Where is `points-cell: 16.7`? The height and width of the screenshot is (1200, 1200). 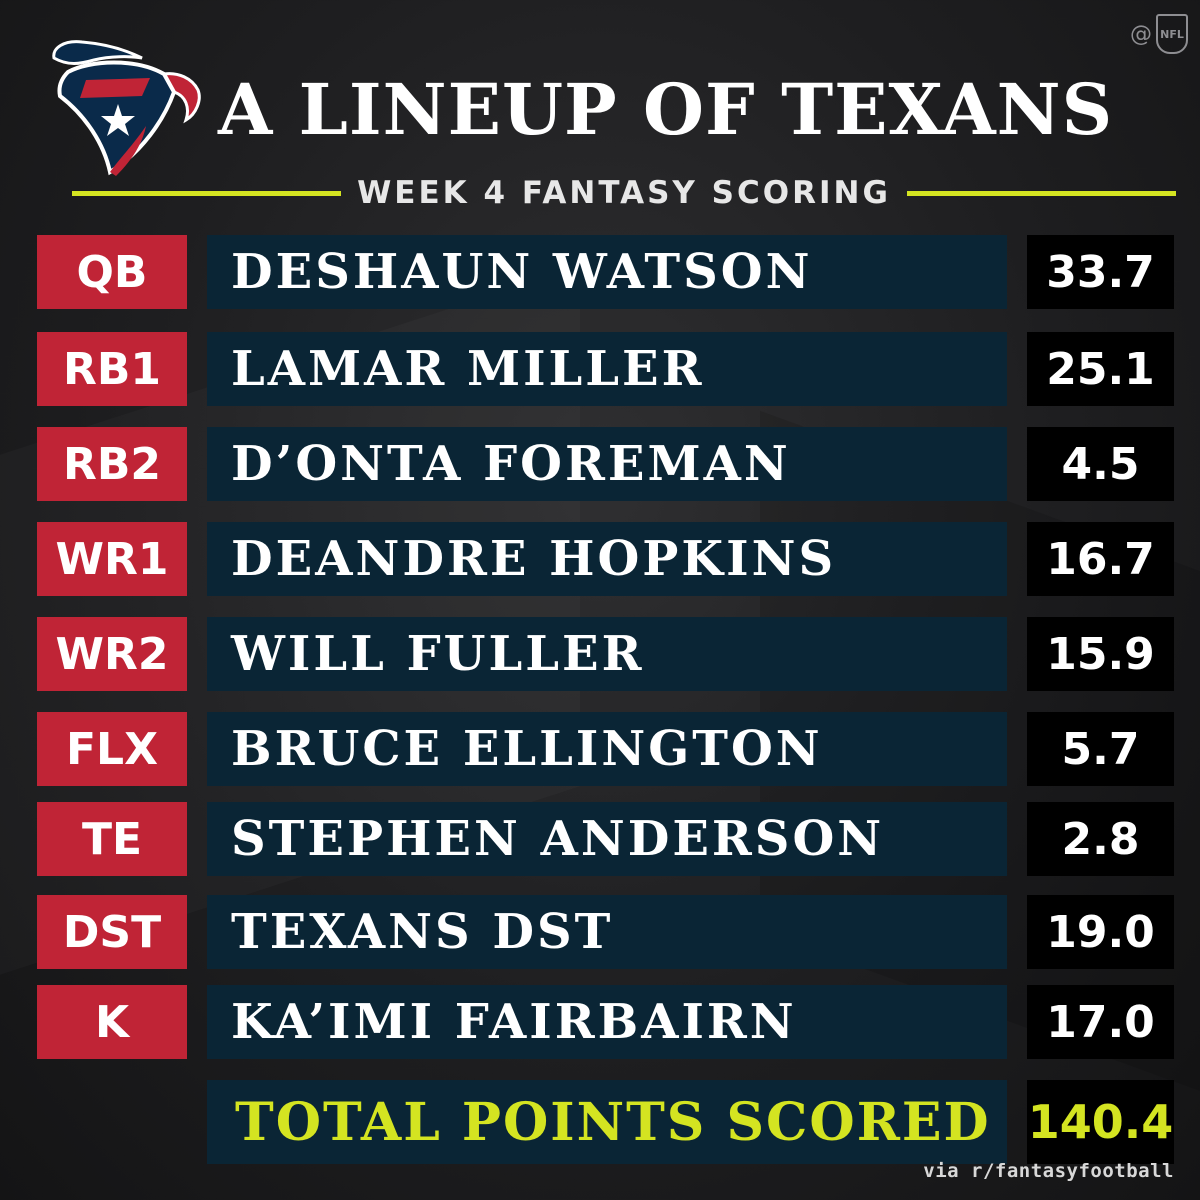
points-cell: 16.7 is located at coordinates (1100, 559).